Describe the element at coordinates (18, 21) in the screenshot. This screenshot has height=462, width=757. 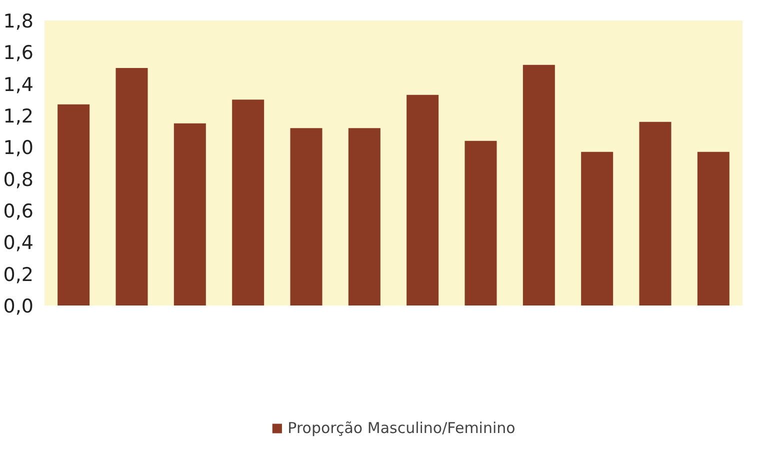
I see `y-tick-label: 1,8` at that location.